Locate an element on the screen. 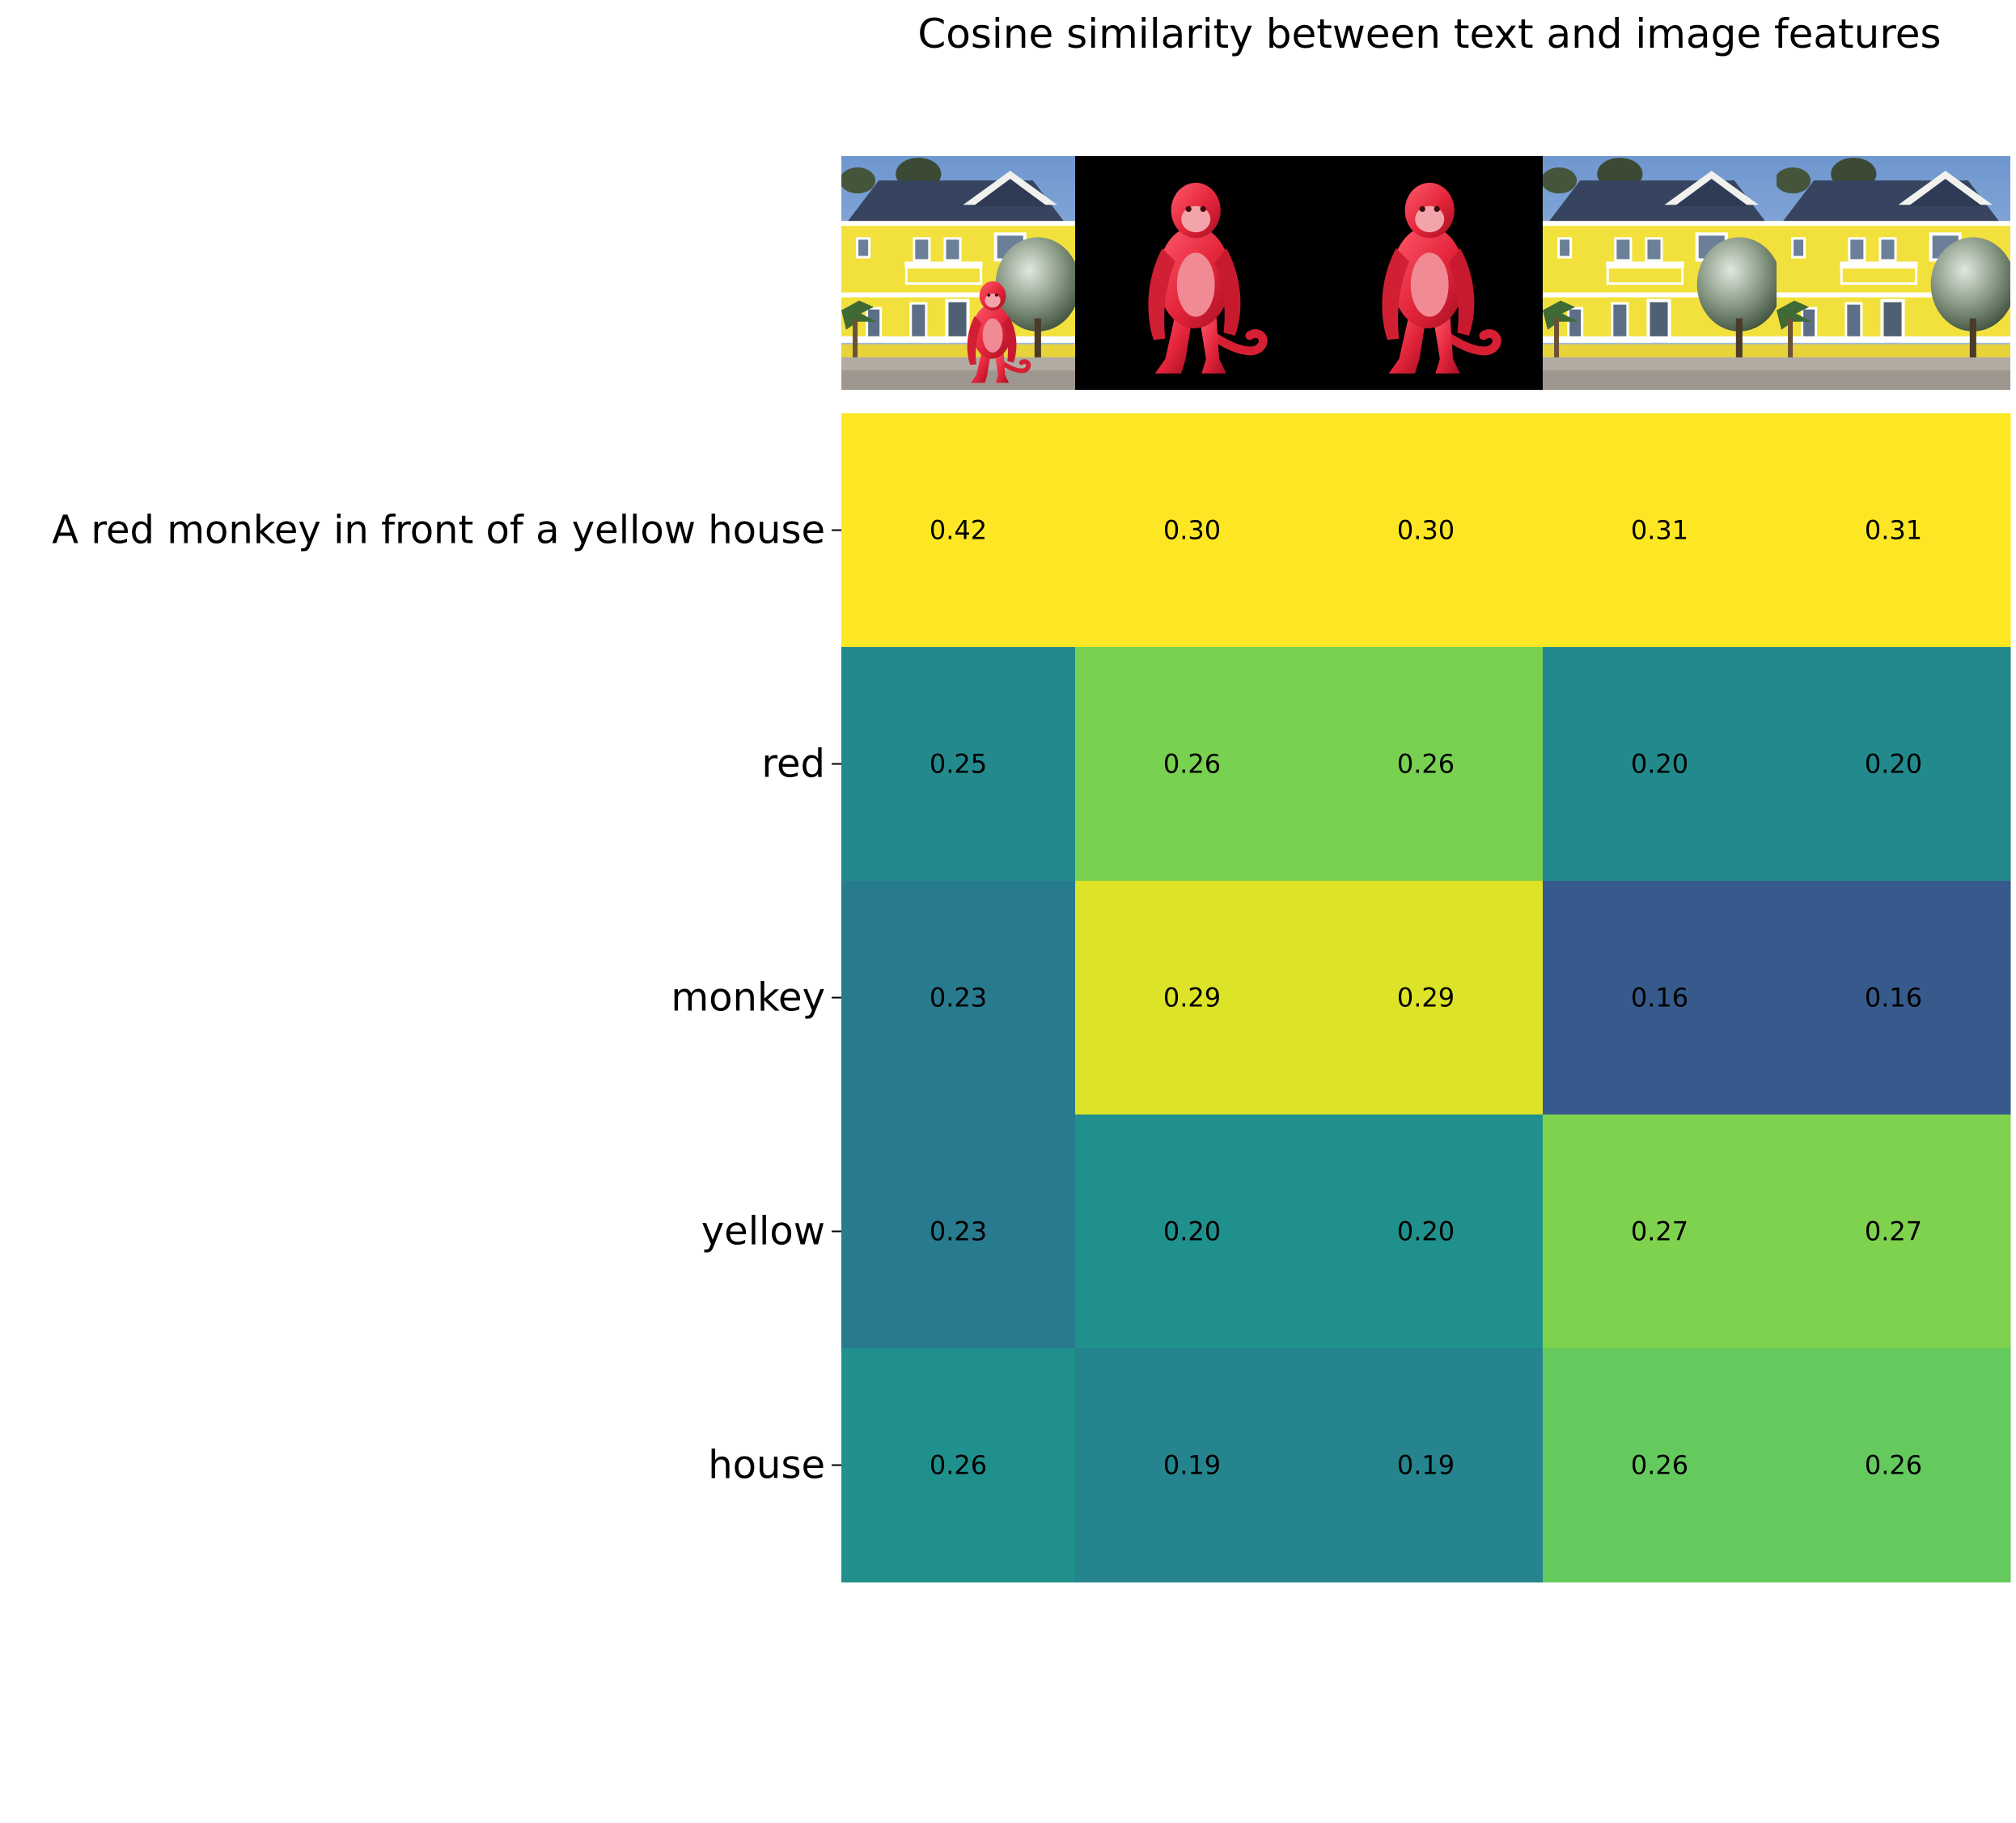 This screenshot has width=2016, height=1823. value-label-r2-c3: 0.26 is located at coordinates (1426, 764).